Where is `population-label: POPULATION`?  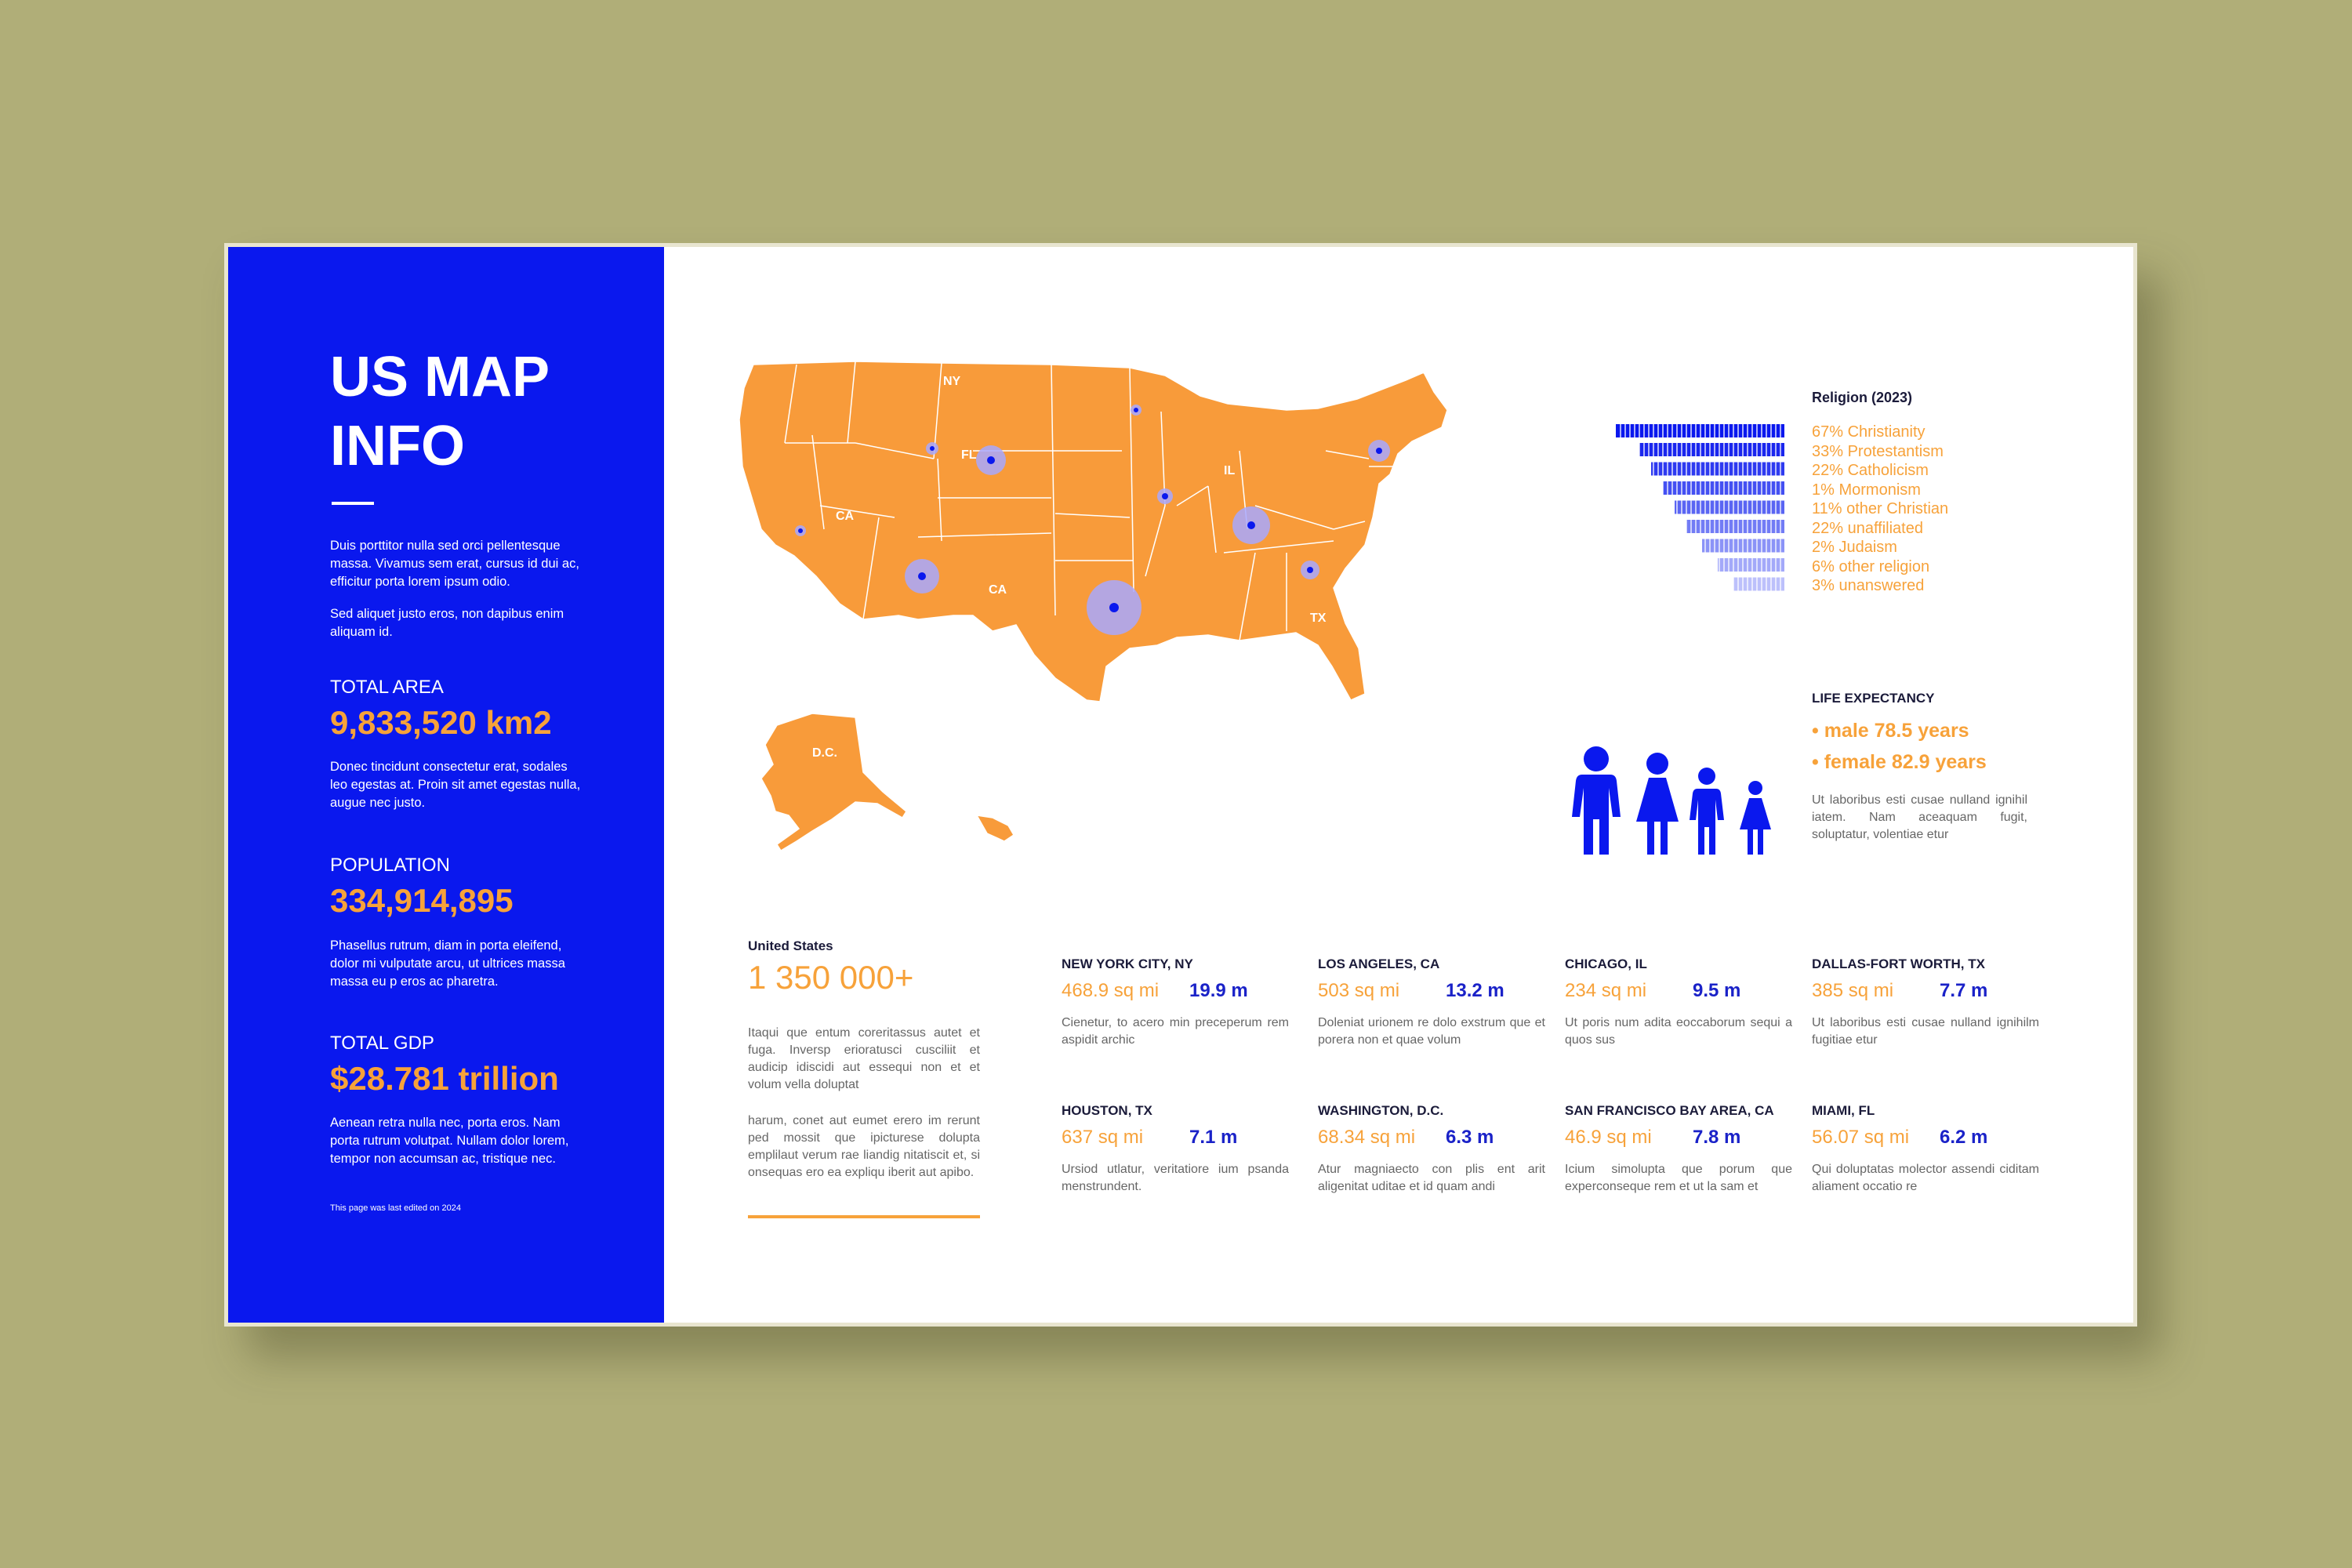 population-label: POPULATION is located at coordinates (390, 865).